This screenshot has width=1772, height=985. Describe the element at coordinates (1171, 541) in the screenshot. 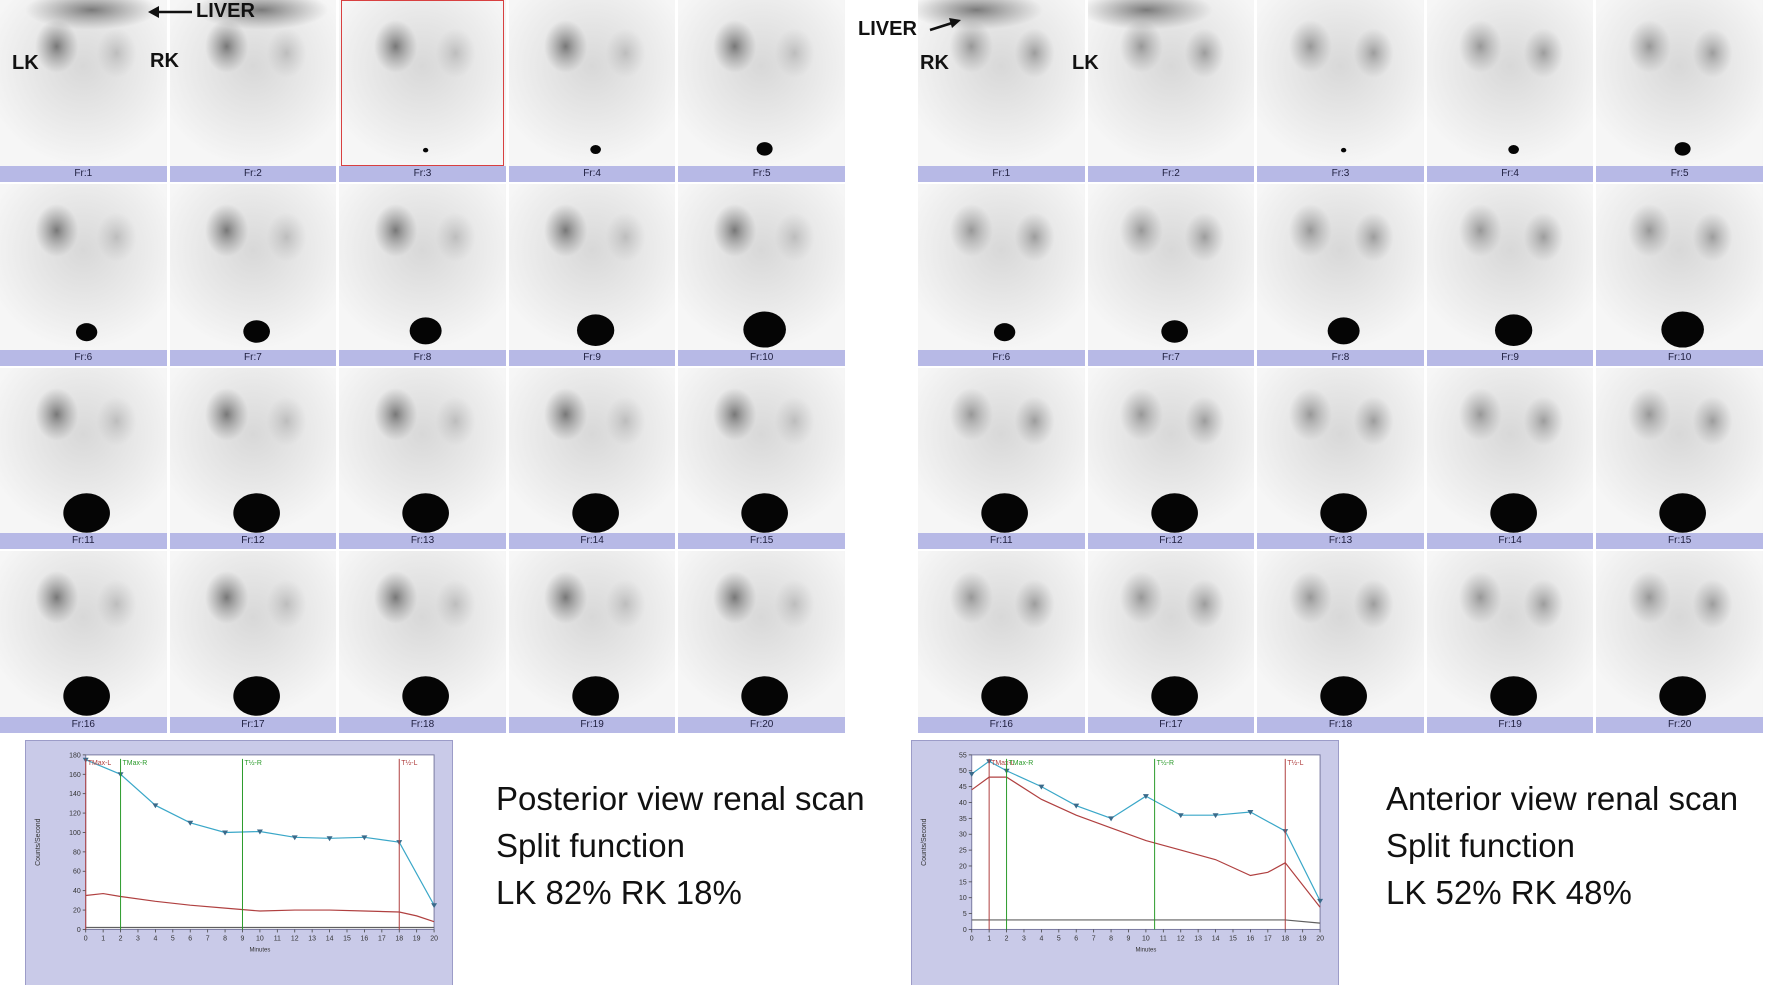

I see `anterior-frame-label: Fr:12` at that location.